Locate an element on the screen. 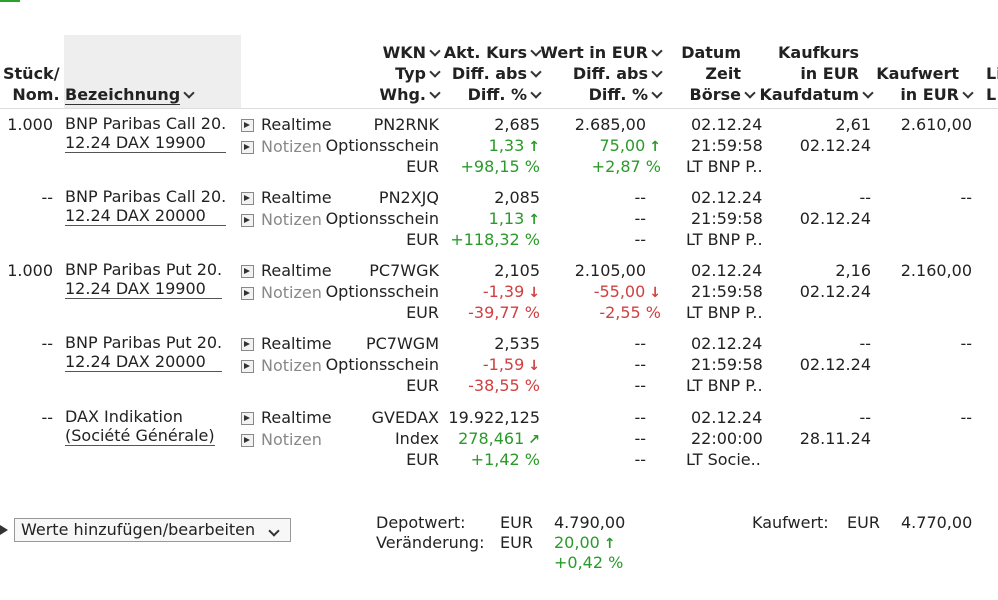 Image resolution: width=998 pixels, height=600 pixels. veraenderung-pct: +0,42 % is located at coordinates (589, 562).